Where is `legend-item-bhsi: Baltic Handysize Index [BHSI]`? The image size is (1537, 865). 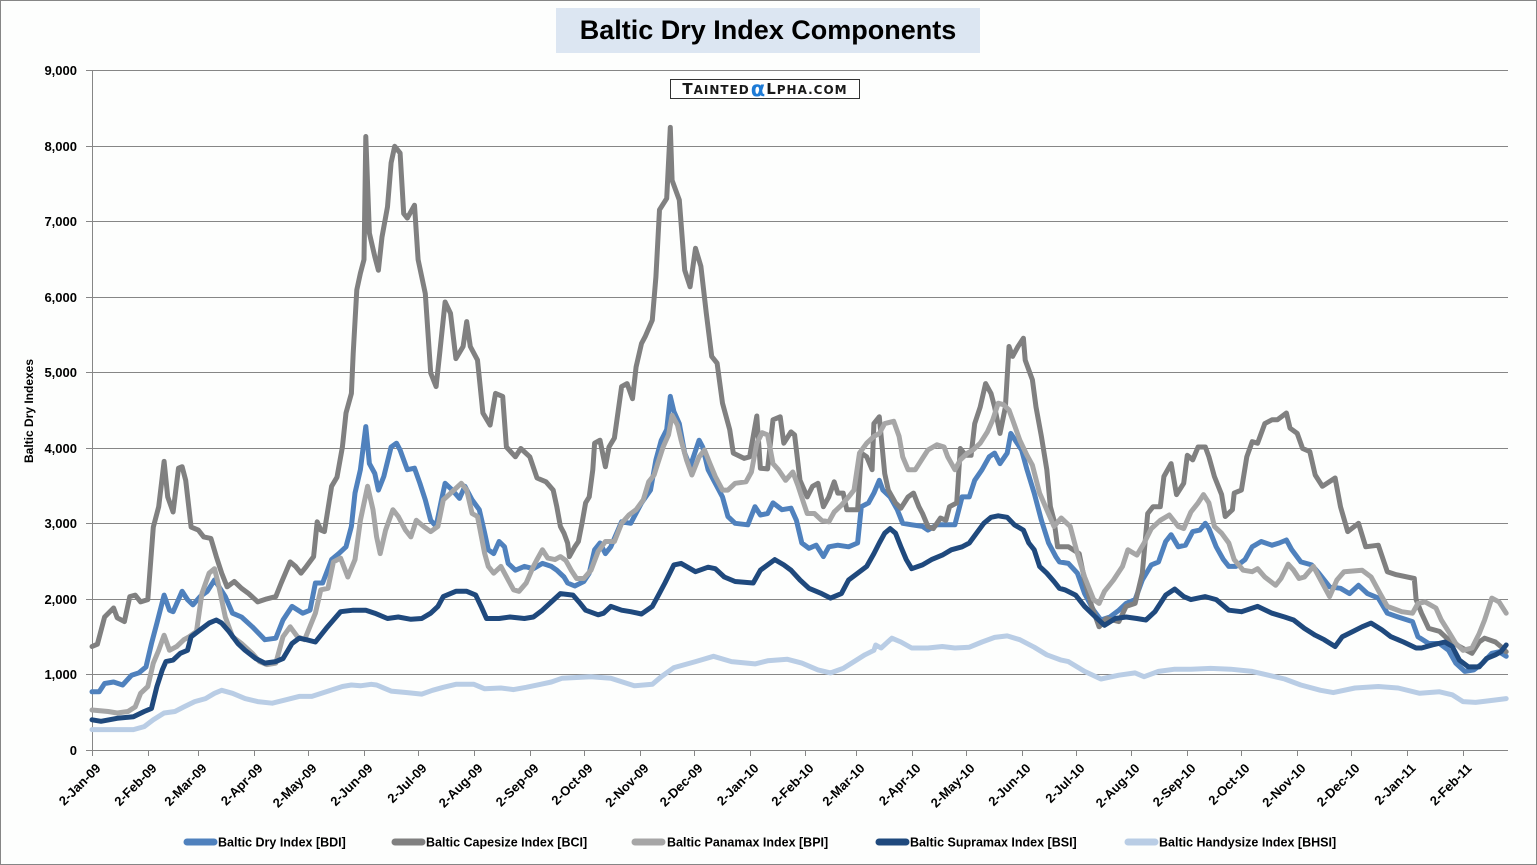
legend-item-bhsi: Baltic Handysize Index [BHSI] is located at coordinates (1230, 843).